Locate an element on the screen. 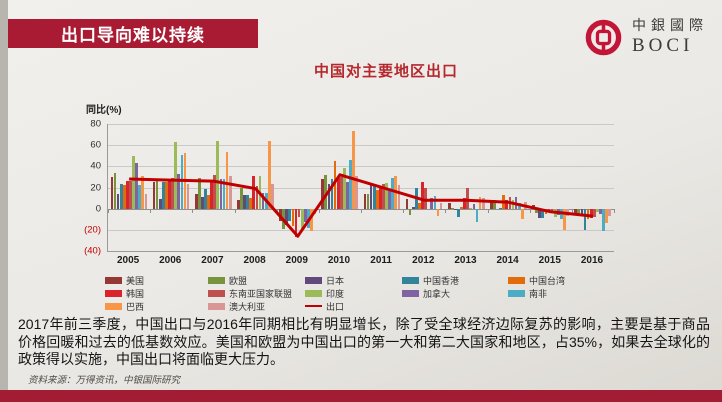 The image size is (722, 402). bar-南非-2016 is located at coordinates (603, 219).